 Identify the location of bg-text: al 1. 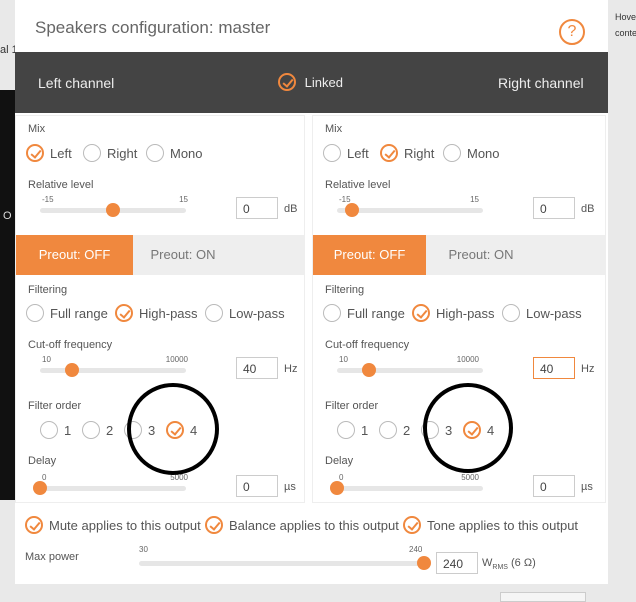
(9, 50).